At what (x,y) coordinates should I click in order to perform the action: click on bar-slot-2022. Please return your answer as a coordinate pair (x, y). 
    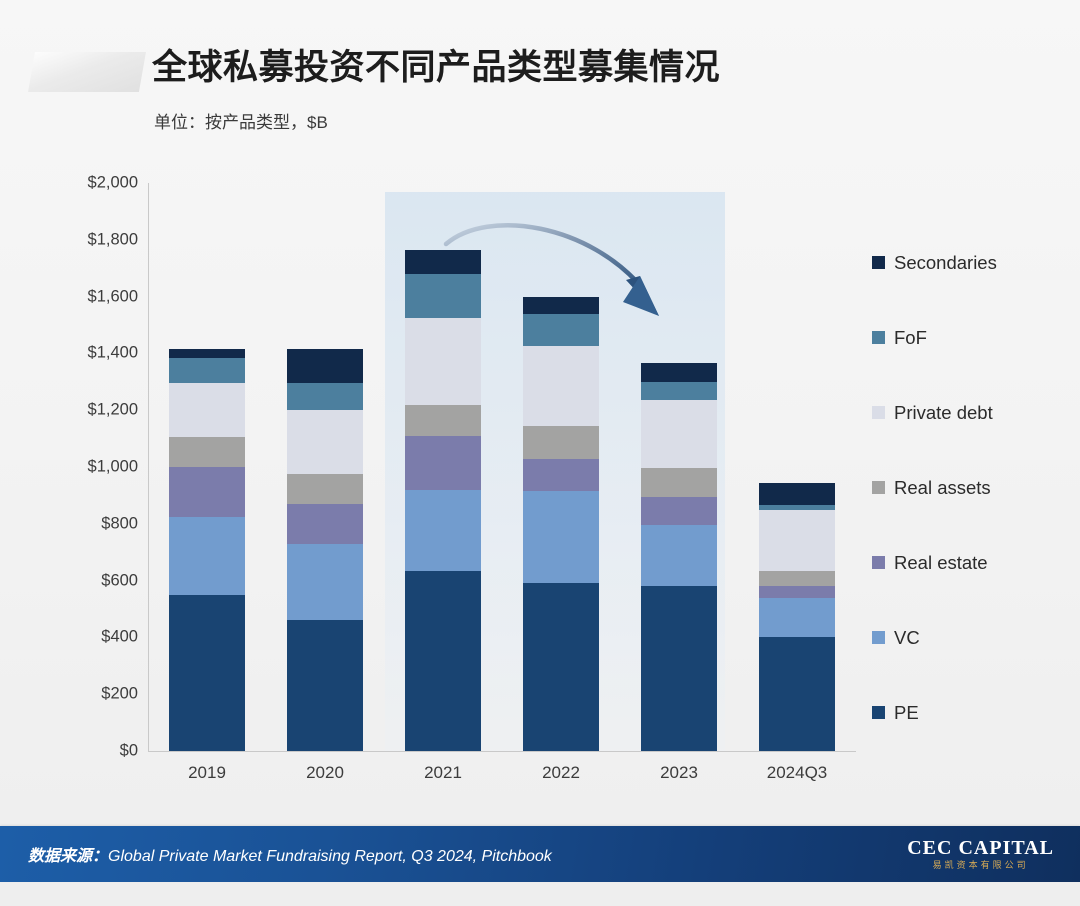
    Looking at the image, I should click on (561, 467).